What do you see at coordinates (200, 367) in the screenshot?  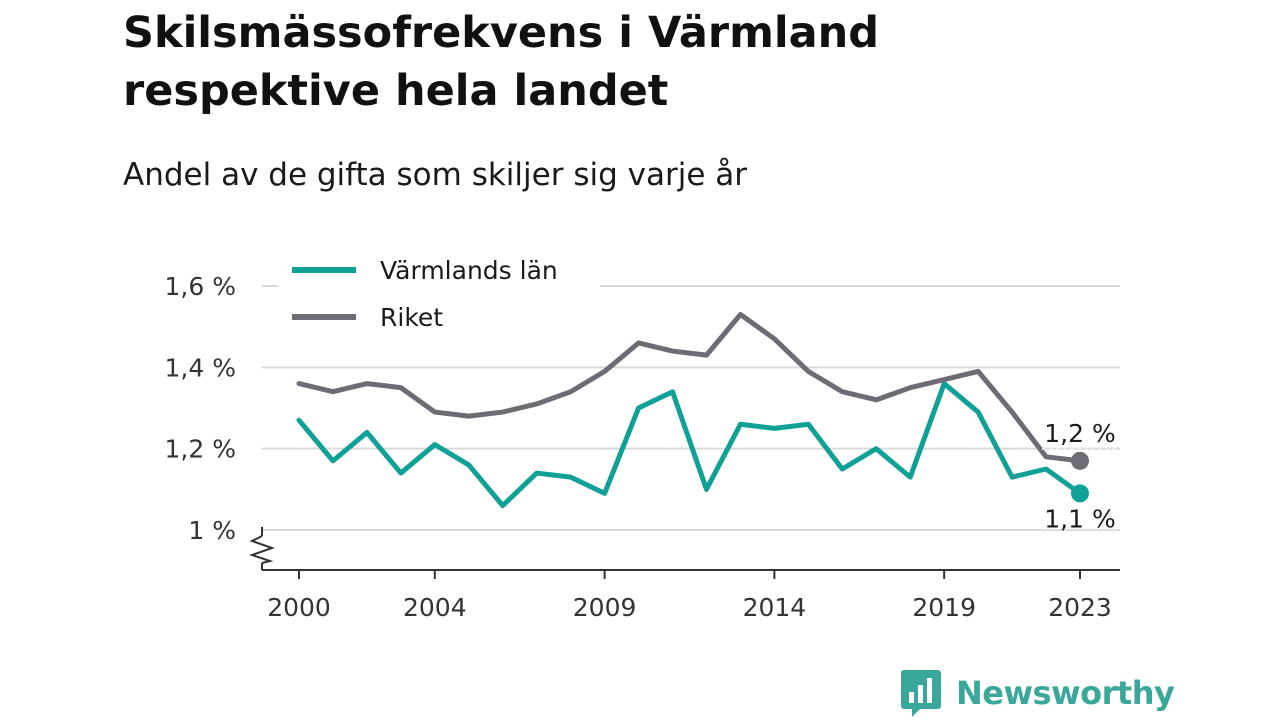 I see `y-tick-label: 1,4 %` at bounding box center [200, 367].